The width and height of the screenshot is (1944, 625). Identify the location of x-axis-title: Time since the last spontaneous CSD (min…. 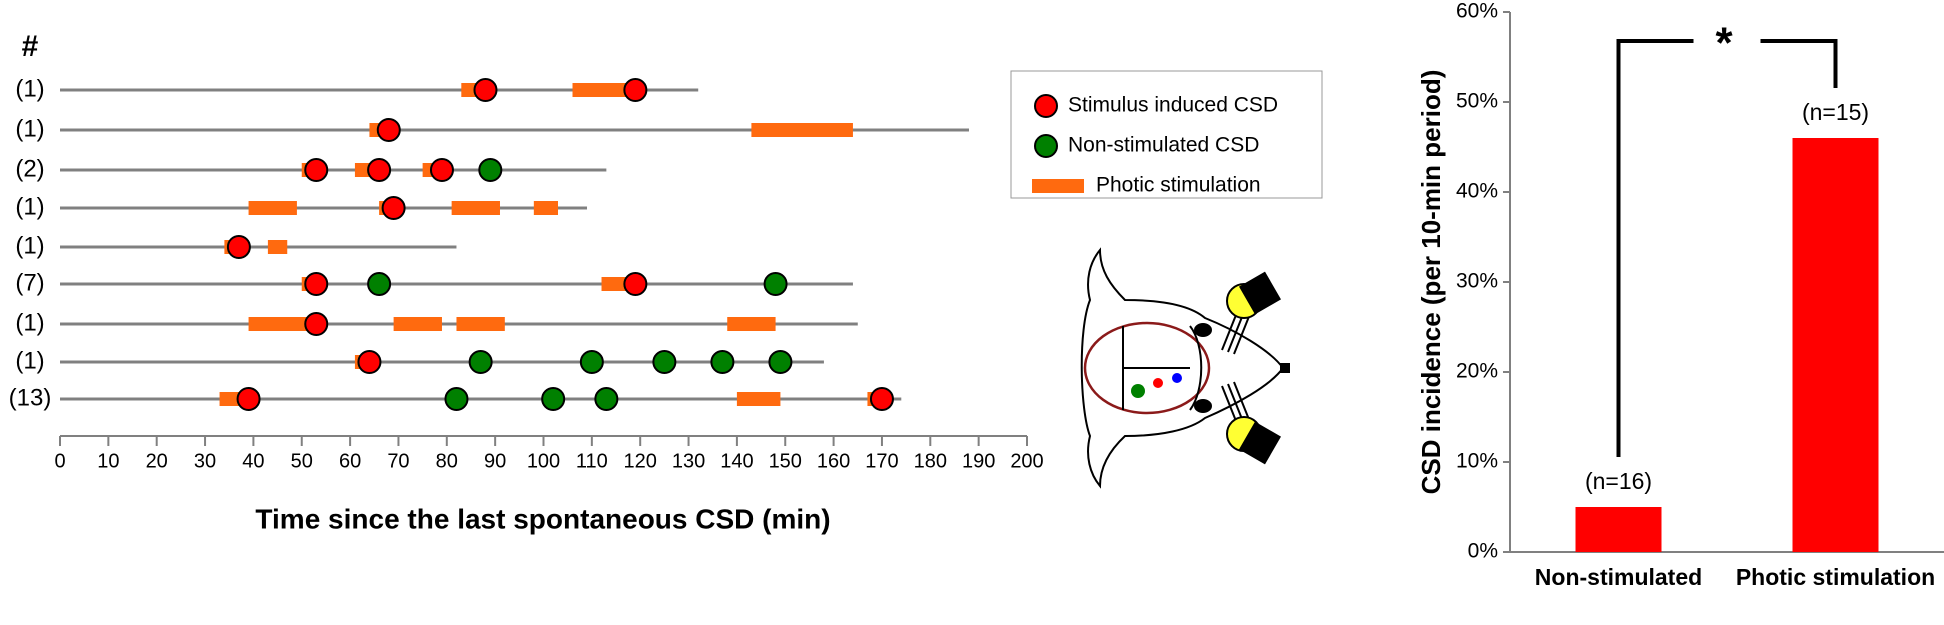
(542, 518).